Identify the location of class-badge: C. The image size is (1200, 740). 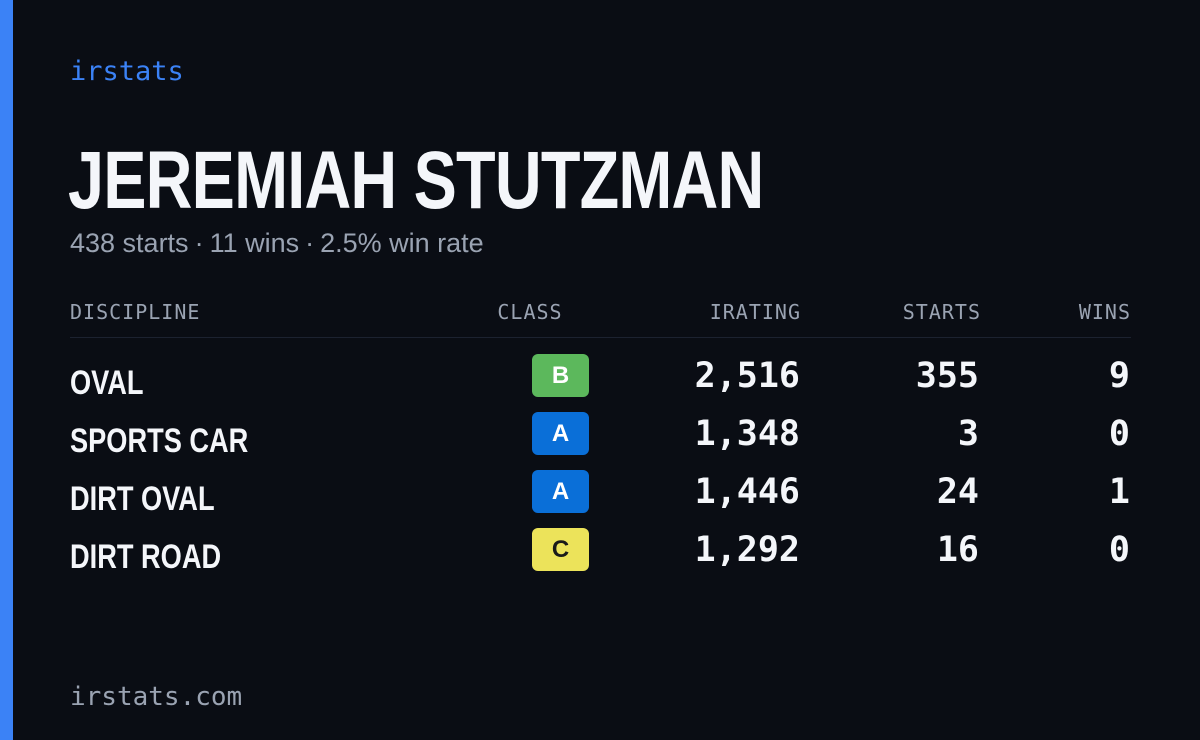
(560, 549).